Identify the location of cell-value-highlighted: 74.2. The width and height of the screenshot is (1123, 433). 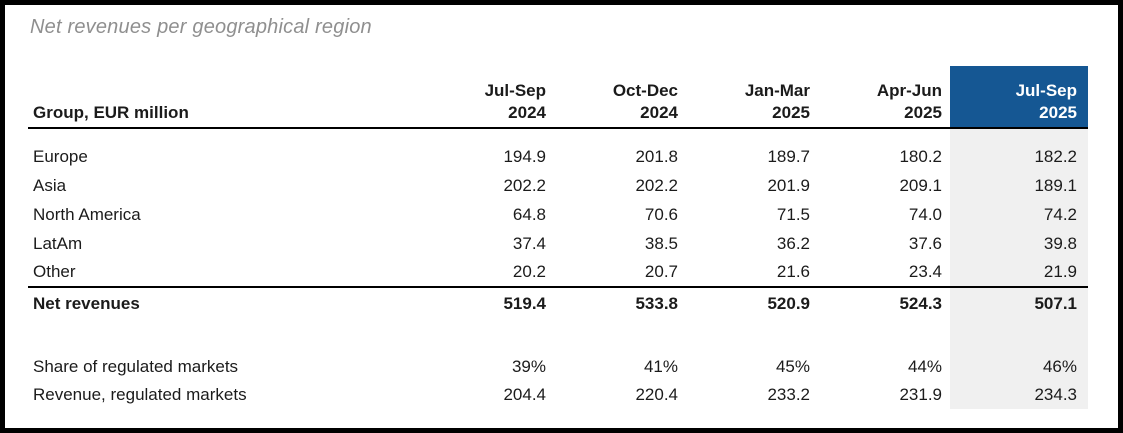
(1019, 214).